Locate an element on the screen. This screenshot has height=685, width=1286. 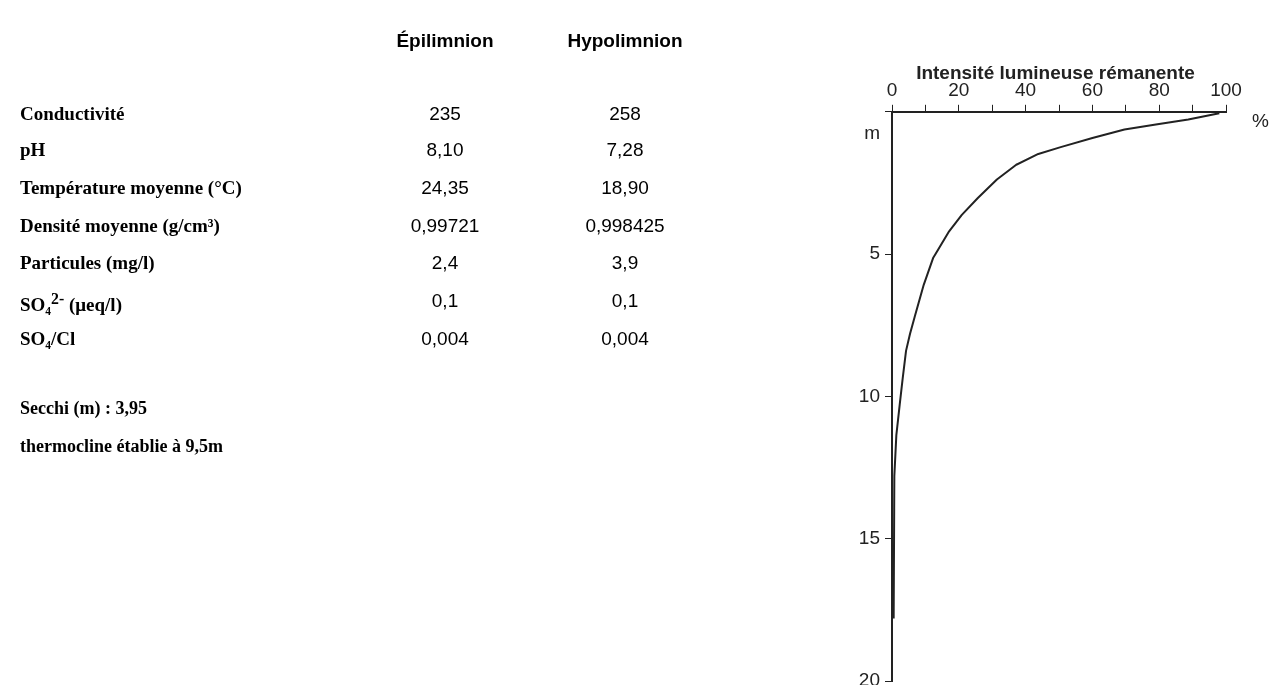
category-label: Hypolimnion is located at coordinates (625, 41).